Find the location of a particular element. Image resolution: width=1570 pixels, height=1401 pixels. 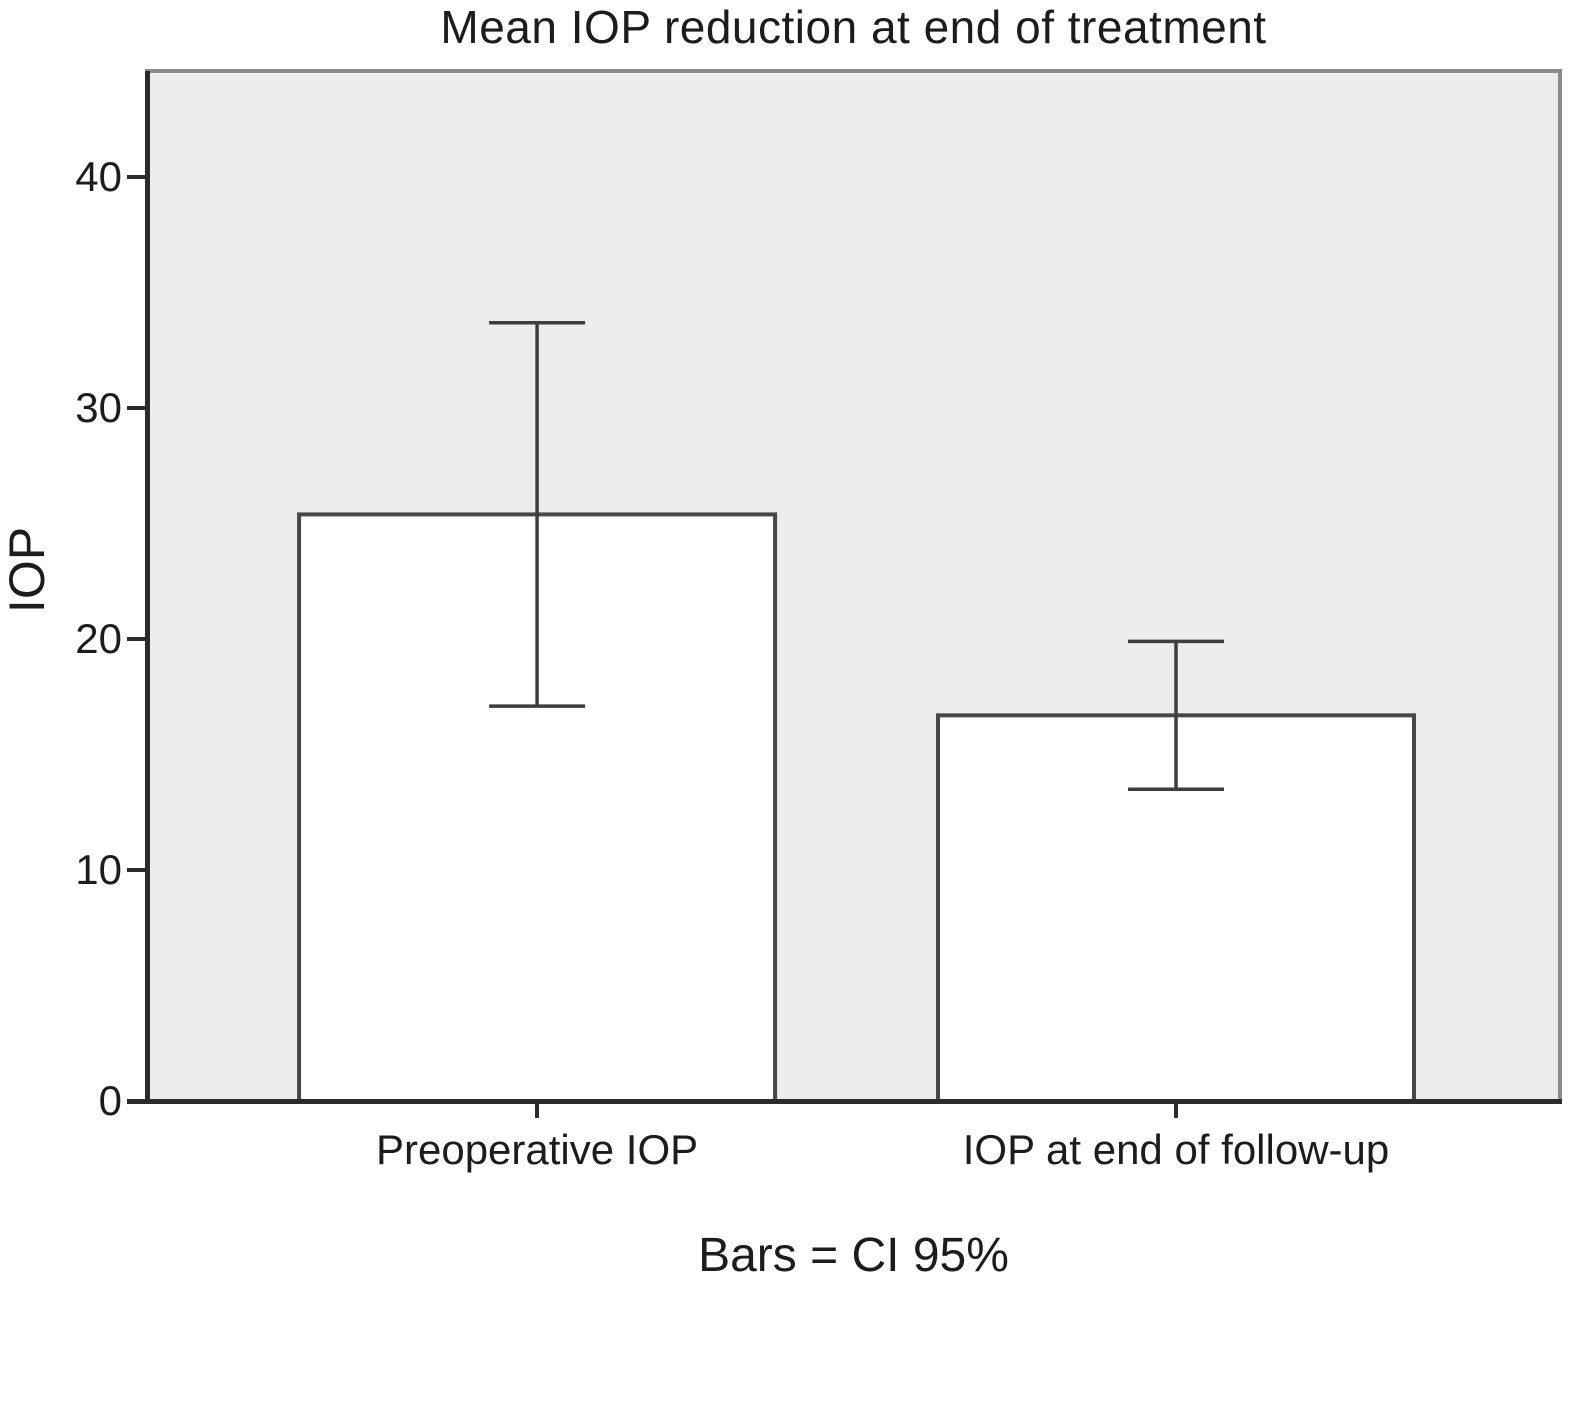

y-axis-label: IOP is located at coordinates (27, 570).